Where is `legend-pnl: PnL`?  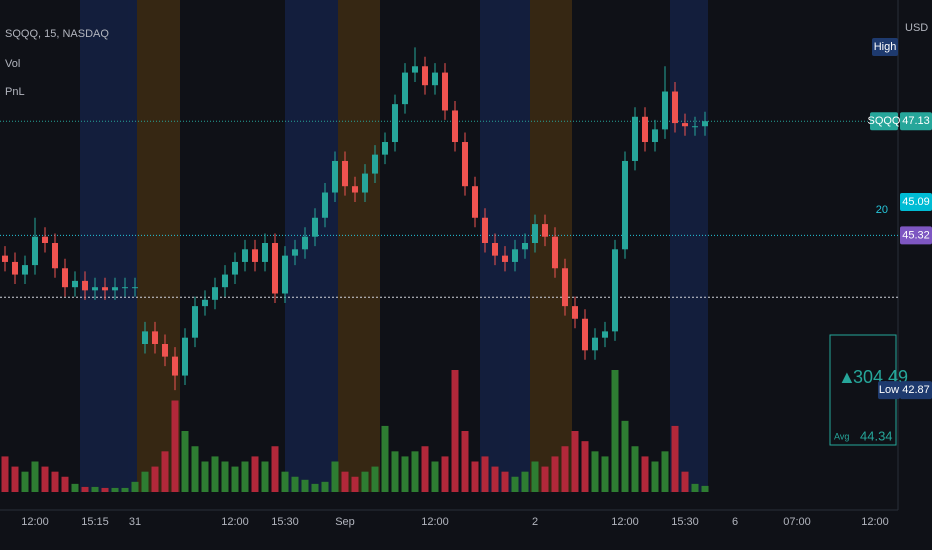
legend-pnl: PnL is located at coordinates (15, 92).